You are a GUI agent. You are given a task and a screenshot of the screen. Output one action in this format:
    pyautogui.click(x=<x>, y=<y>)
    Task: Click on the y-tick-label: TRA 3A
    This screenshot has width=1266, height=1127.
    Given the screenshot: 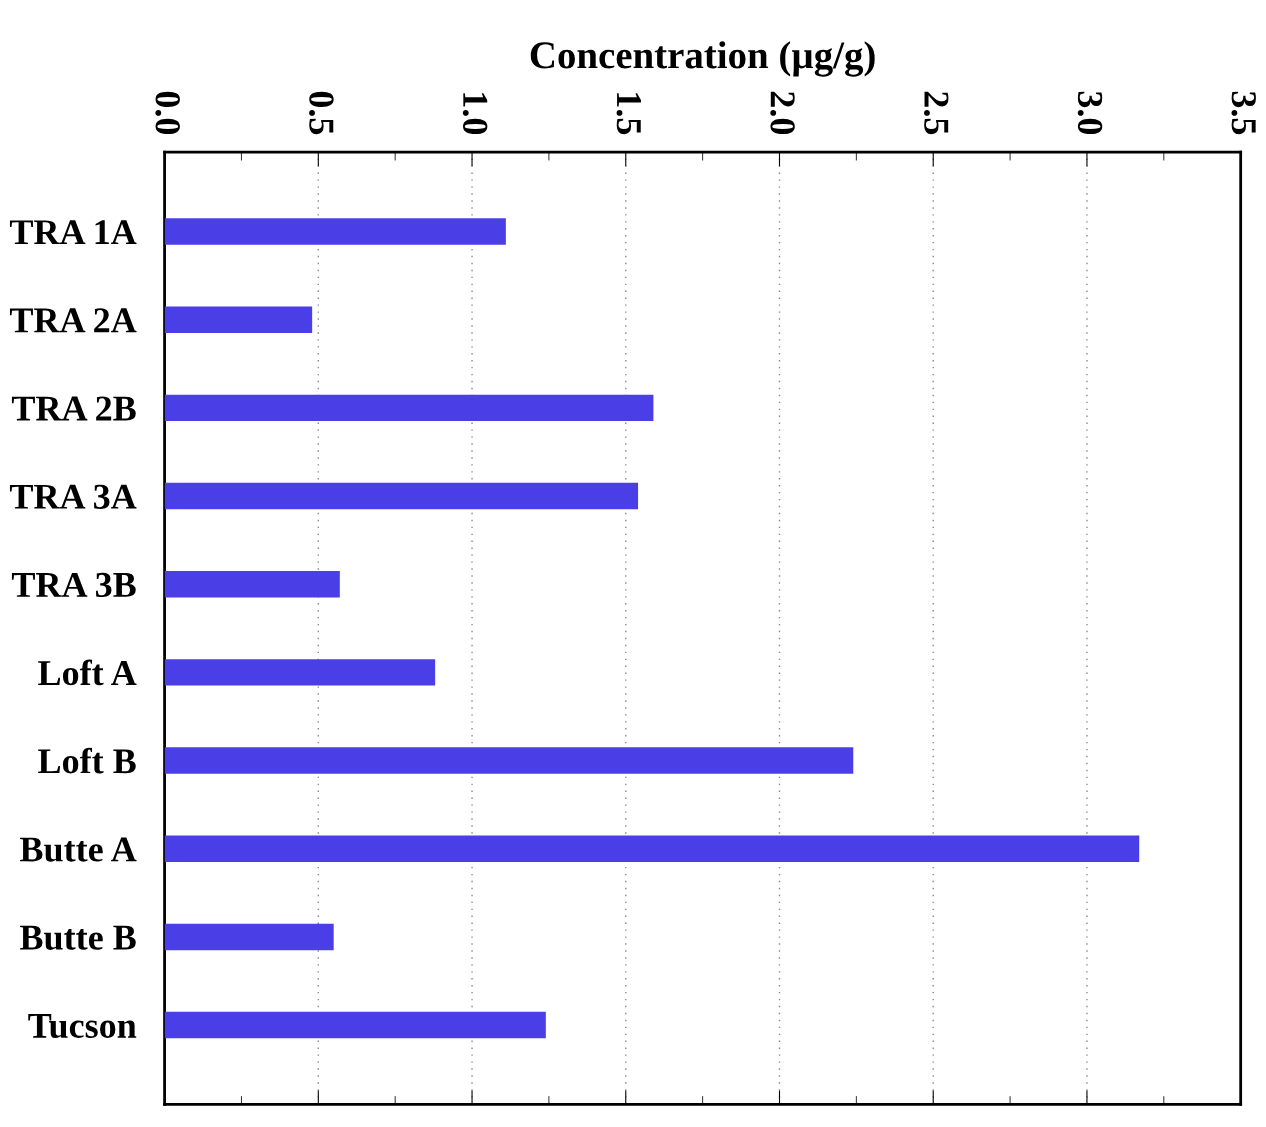 What is the action you would take?
    pyautogui.click(x=73, y=496)
    